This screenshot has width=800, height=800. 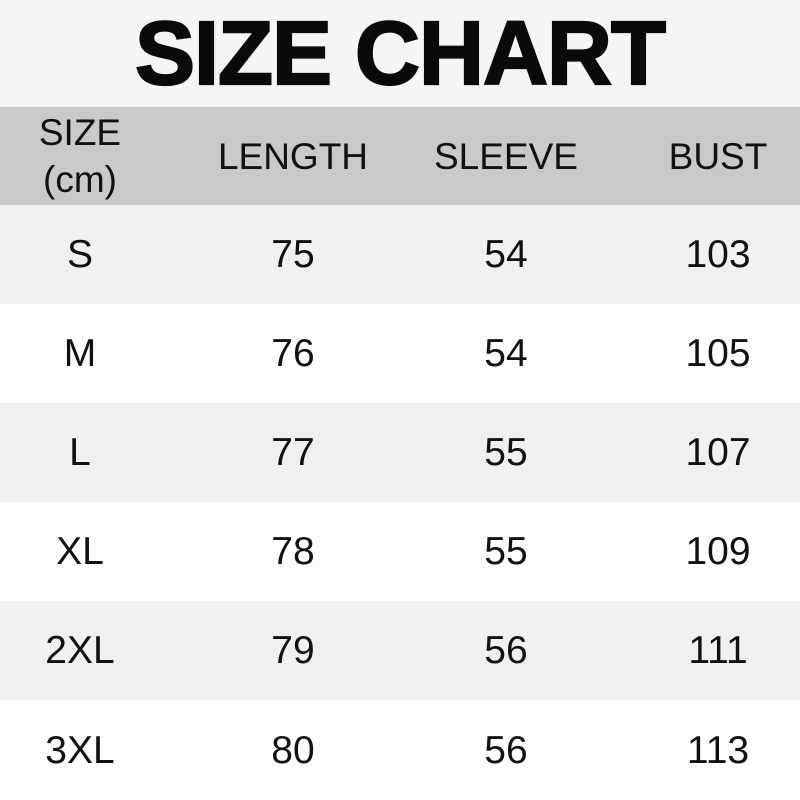 I want to click on size-cell: XL, so click(x=80, y=551).